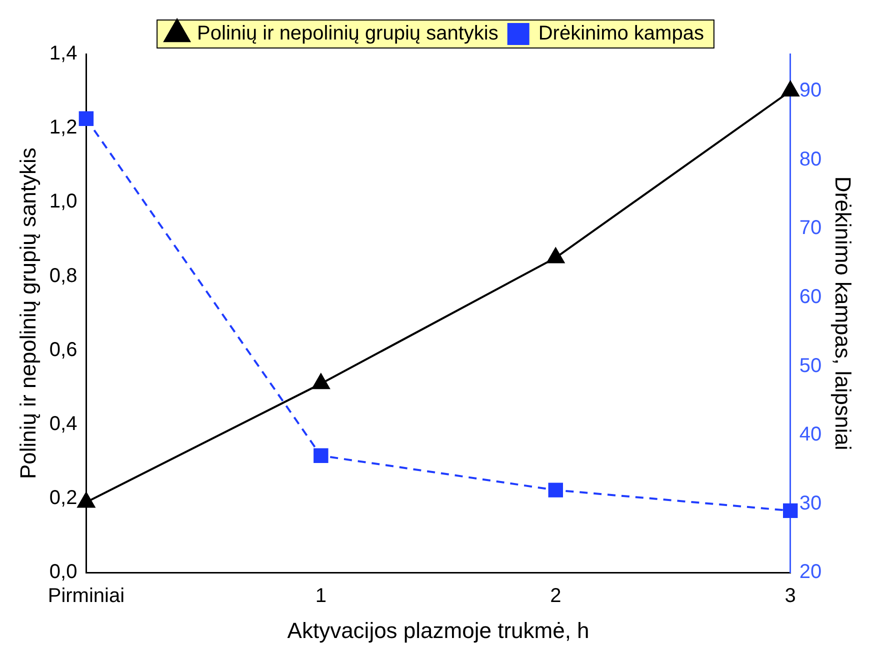  What do you see at coordinates (810, 572) in the screenshot?
I see `y2-tick-label: 20` at bounding box center [810, 572].